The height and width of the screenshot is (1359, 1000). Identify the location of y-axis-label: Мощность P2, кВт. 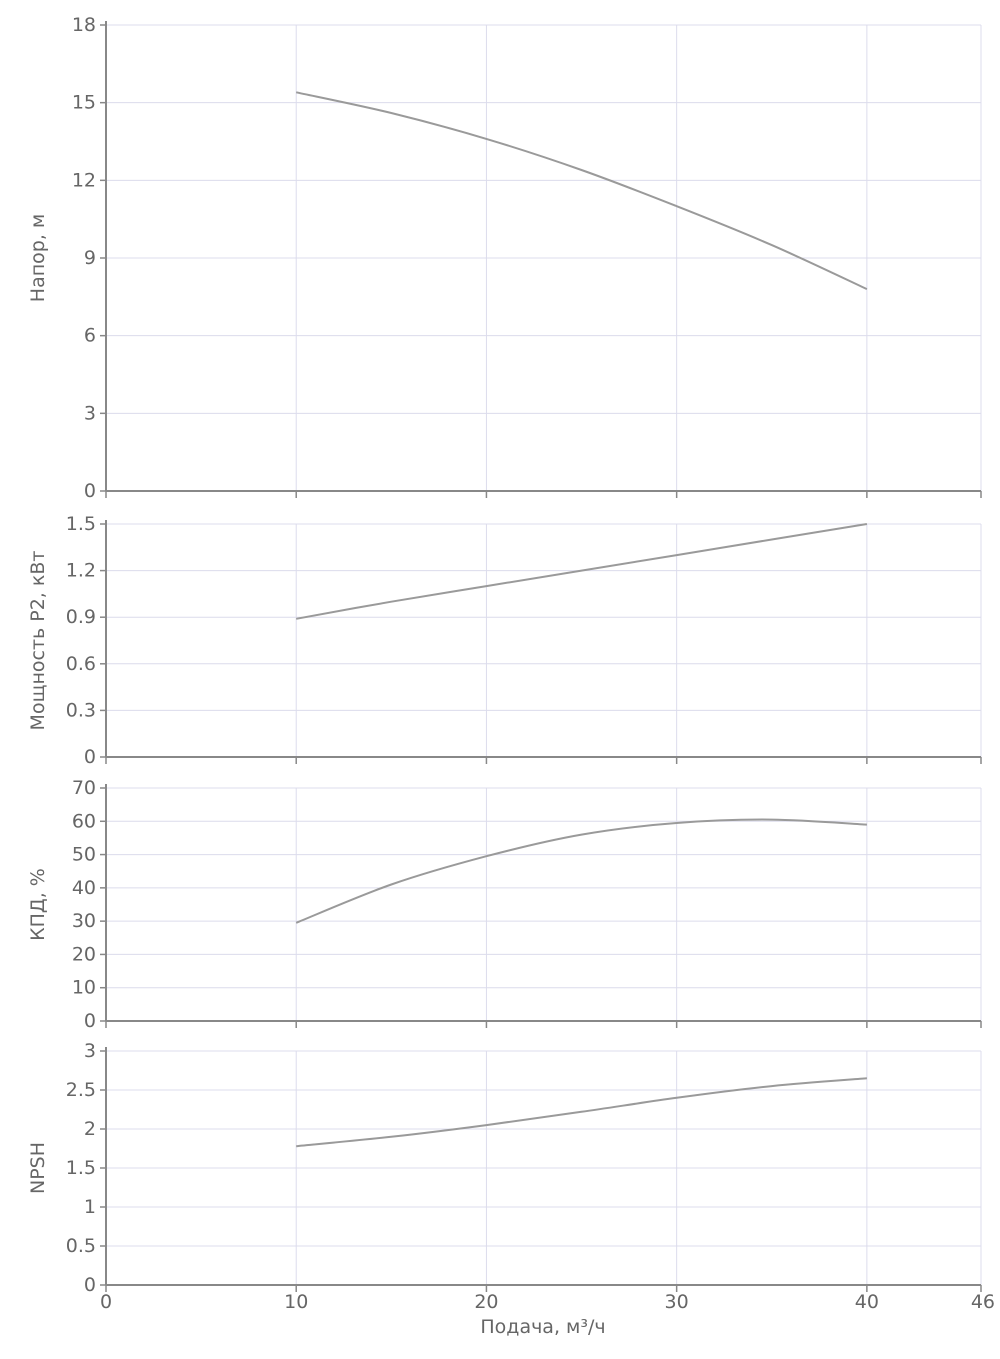
(38, 641).